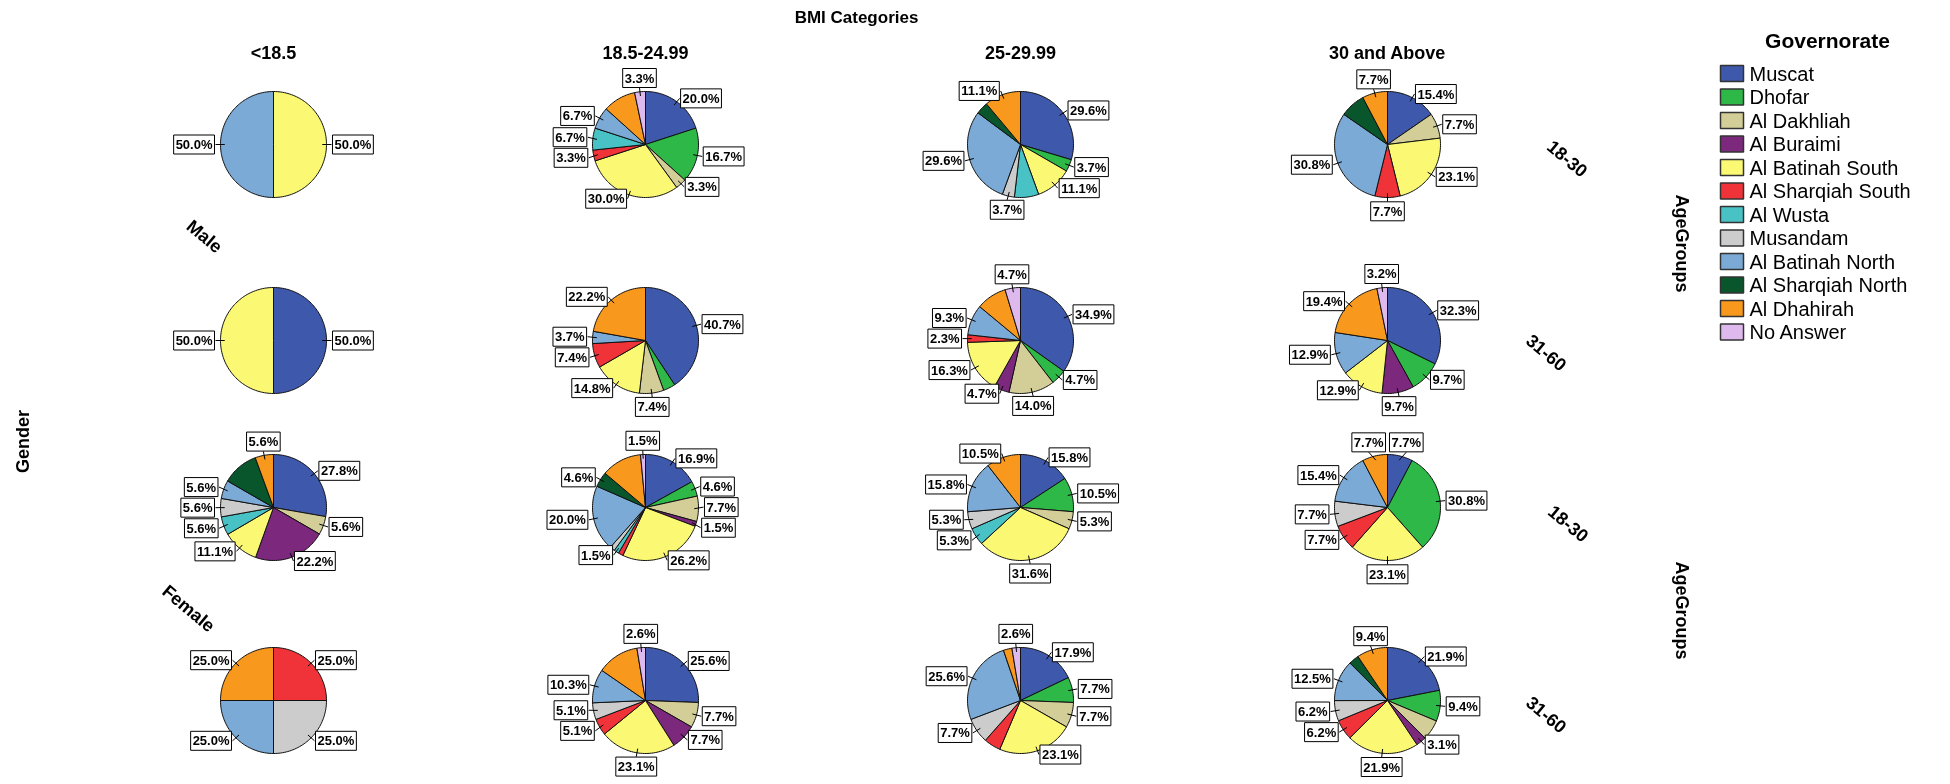 The width and height of the screenshot is (1950, 784). What do you see at coordinates (592, 388) in the screenshot?
I see `data-label: 14.8%` at bounding box center [592, 388].